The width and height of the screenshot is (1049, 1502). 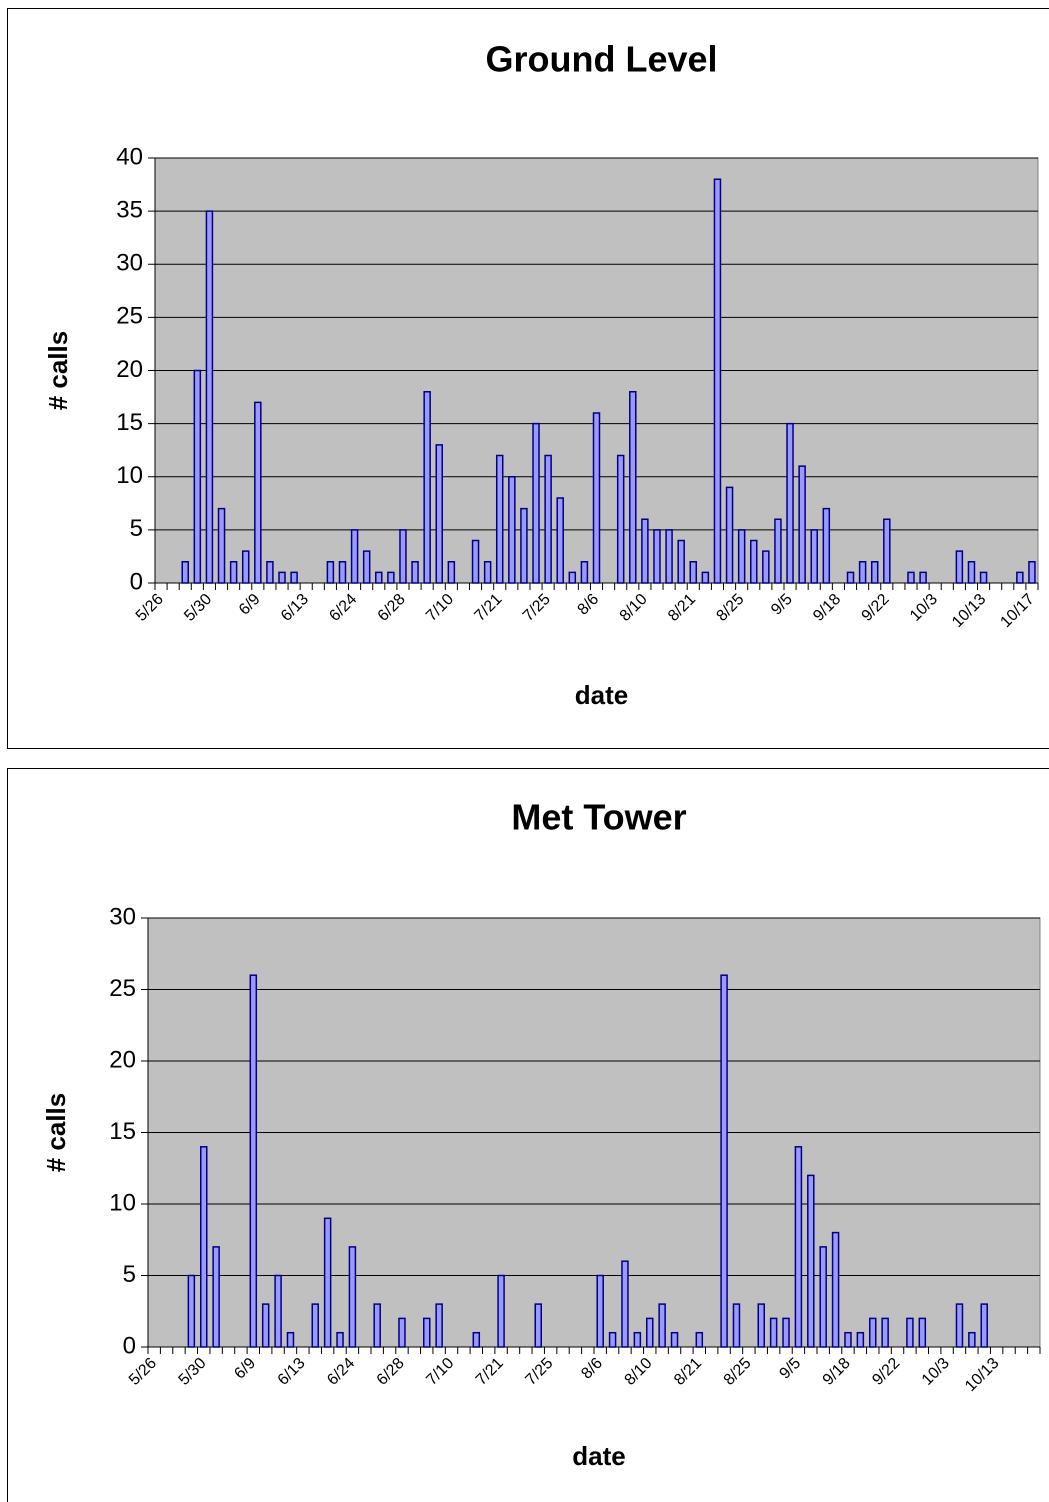 I want to click on y-tick-label: 35, so click(x=129, y=209).